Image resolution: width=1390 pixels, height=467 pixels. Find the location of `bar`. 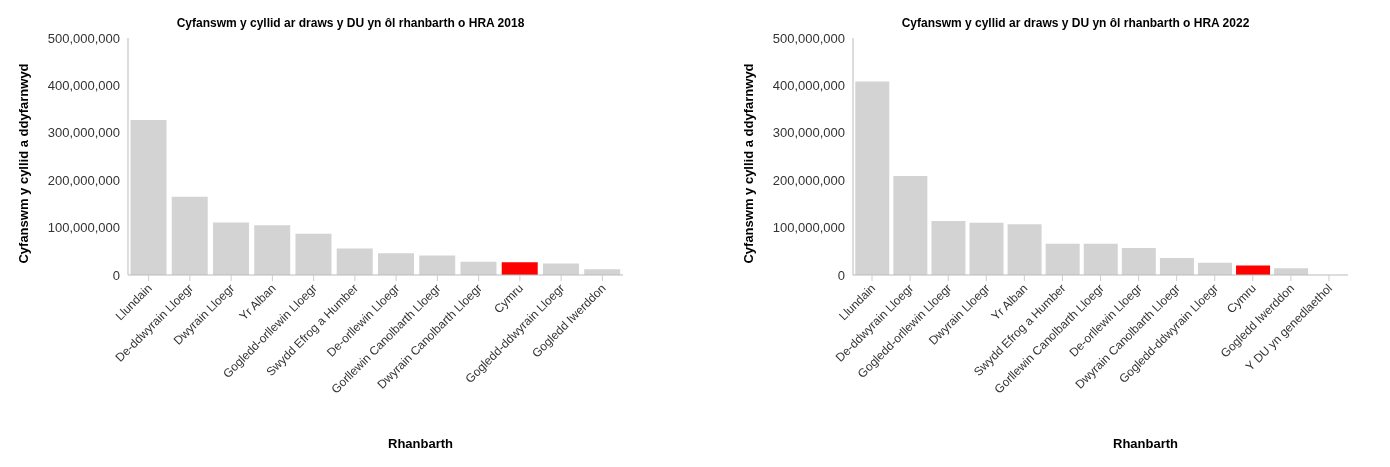

bar is located at coordinates (519, 268).